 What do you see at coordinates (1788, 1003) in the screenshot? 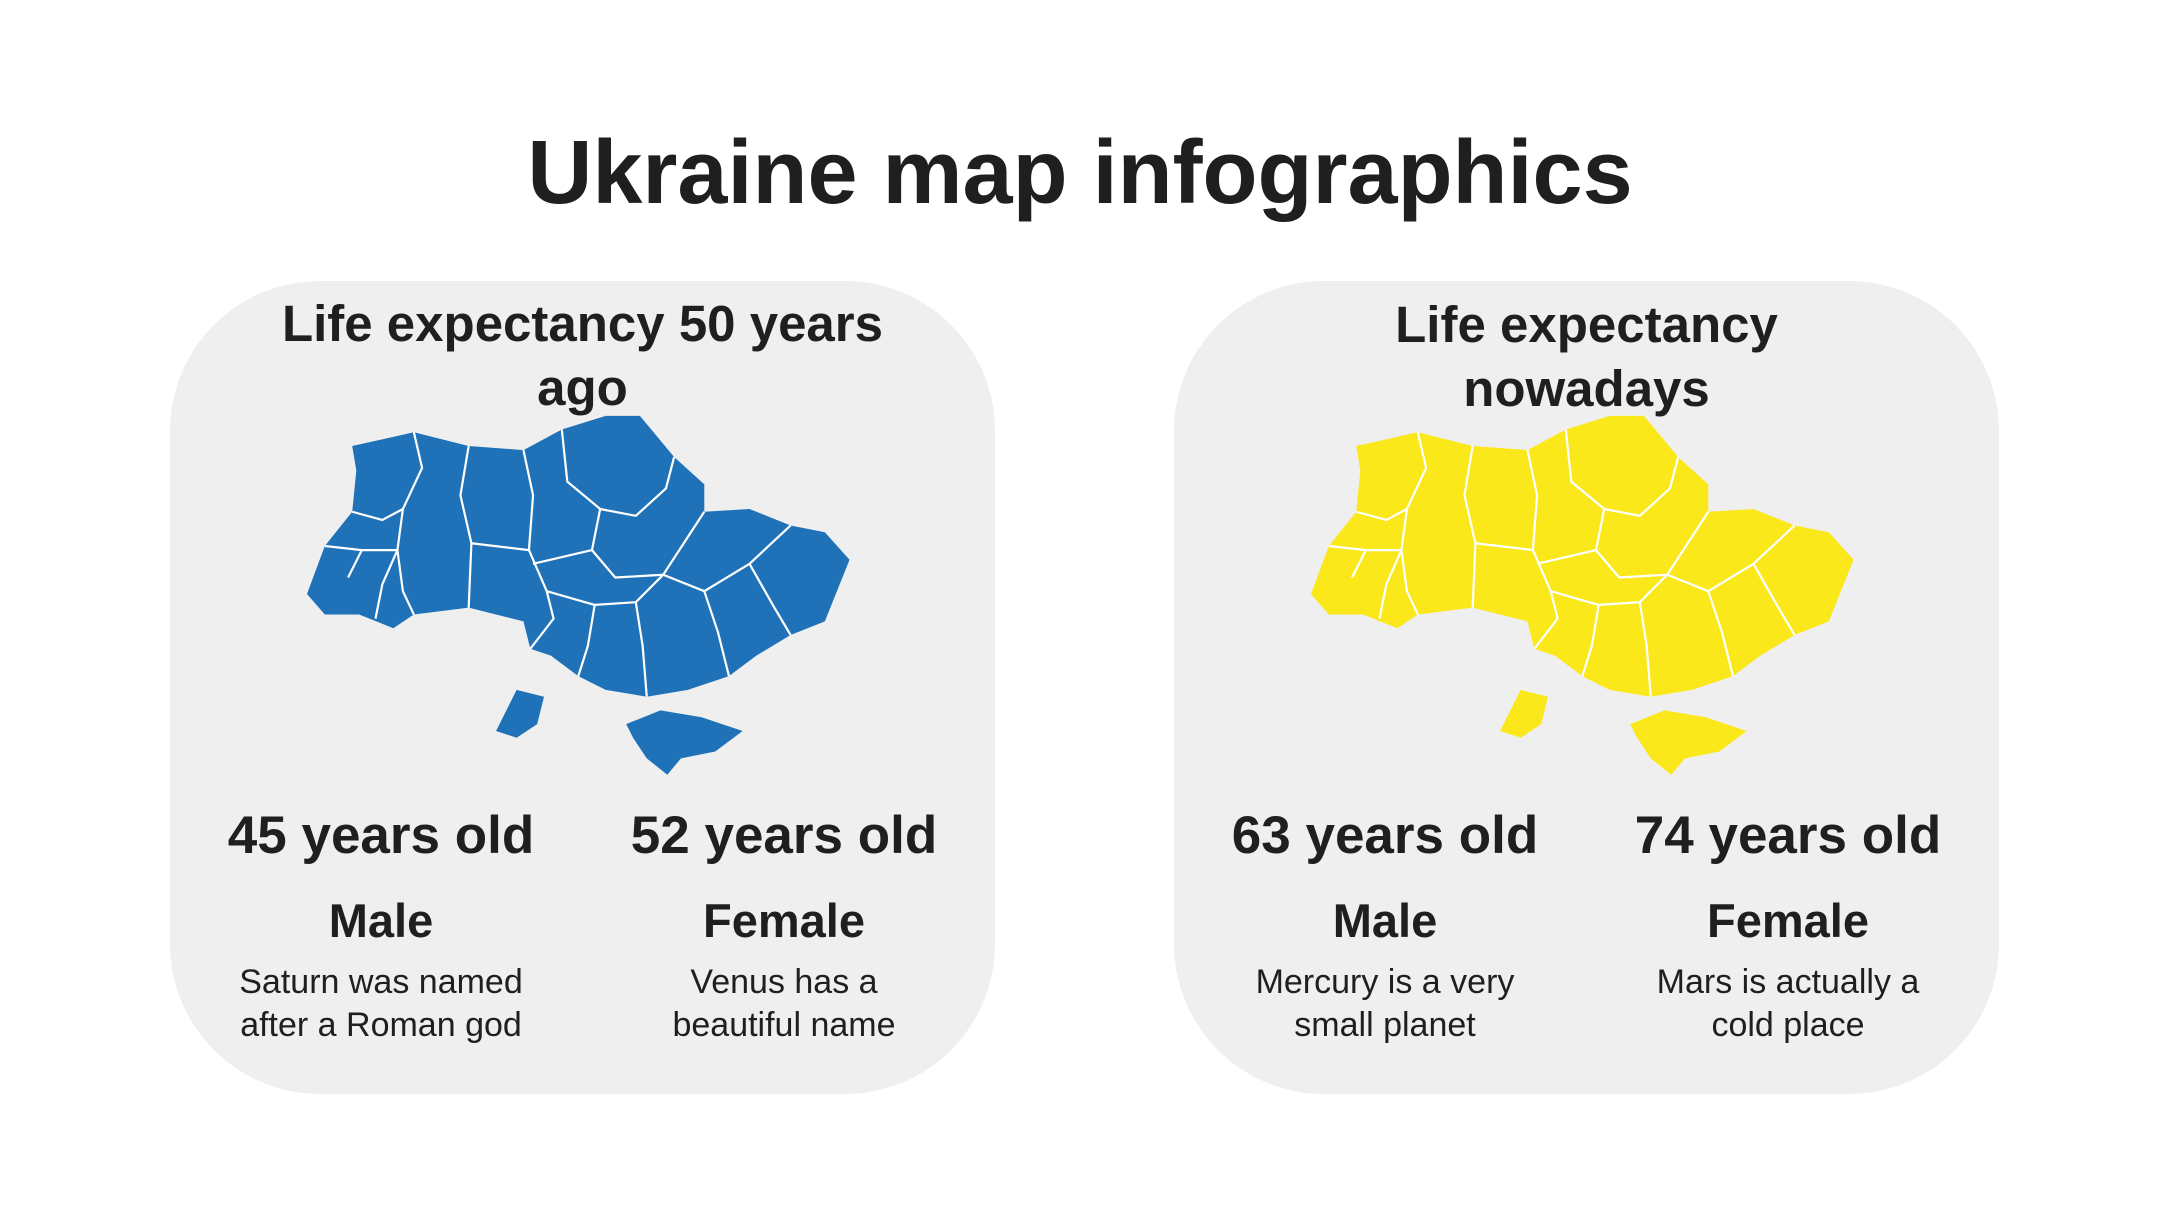
I see `stat-description: Mars is actually a cold place` at bounding box center [1788, 1003].